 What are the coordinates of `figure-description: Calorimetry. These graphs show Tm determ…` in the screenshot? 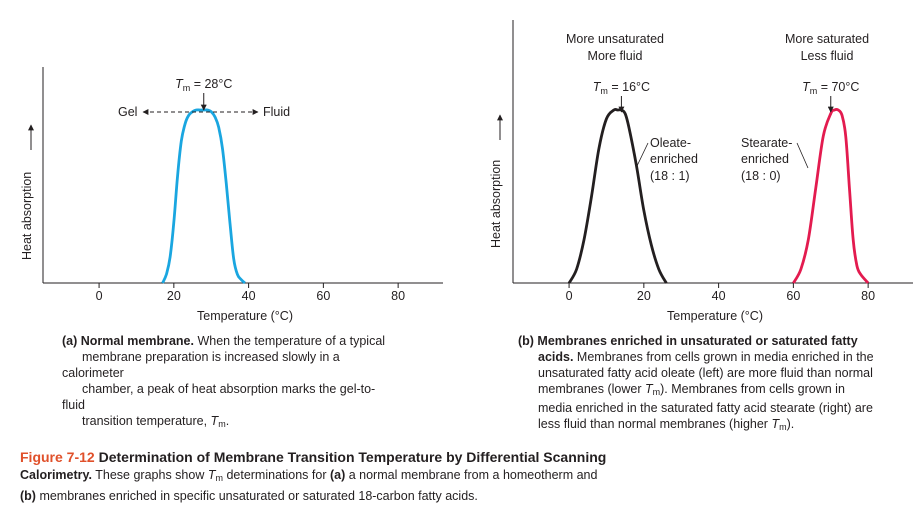 It's located at (460, 485).